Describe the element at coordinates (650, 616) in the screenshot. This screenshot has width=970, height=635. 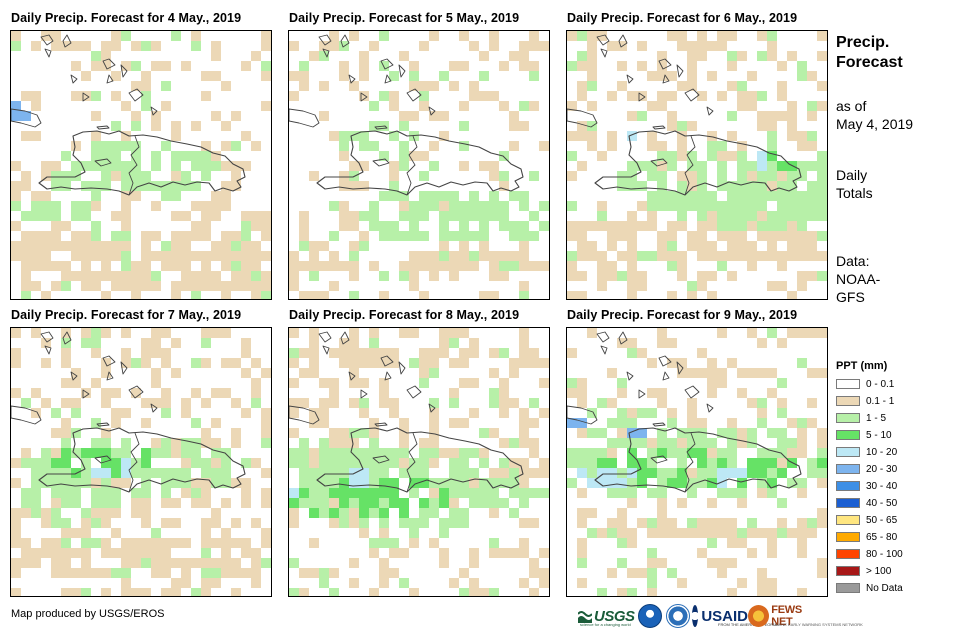
I see `noaa-seal-icon` at that location.